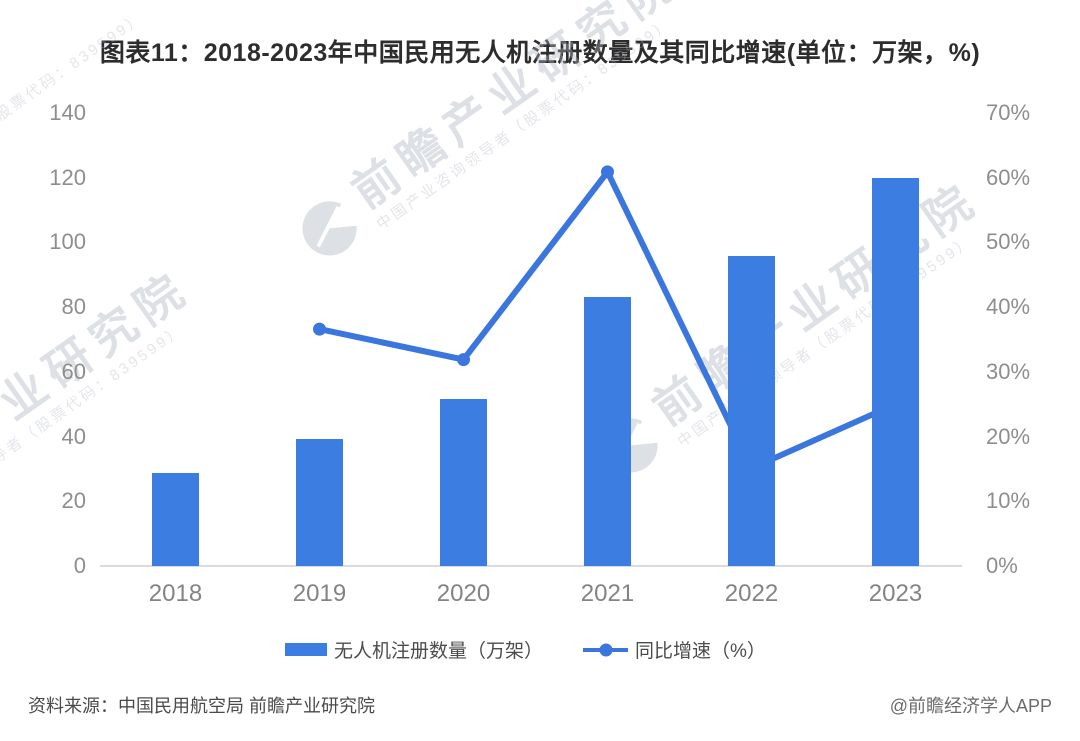  I want to click on left-tick-100: 100, so click(67, 242).